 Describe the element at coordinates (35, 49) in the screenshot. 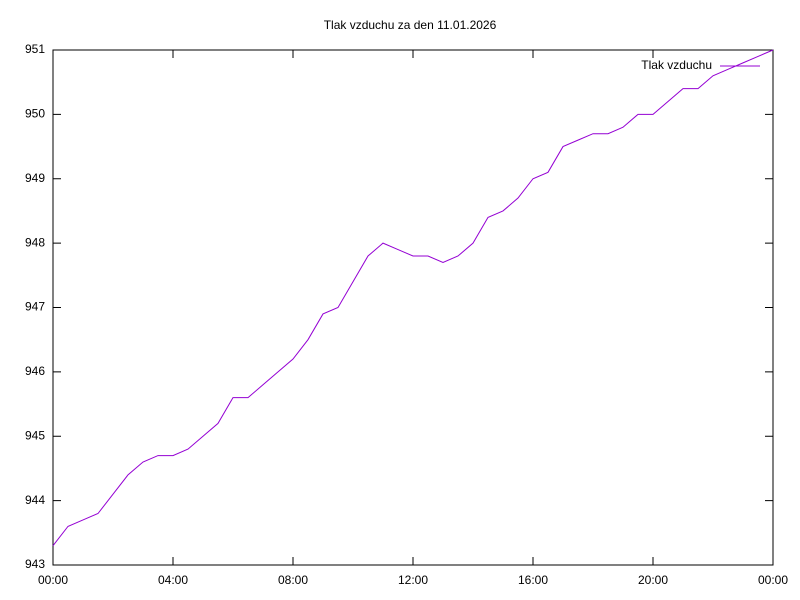

I see `y-tick-label: 951` at that location.